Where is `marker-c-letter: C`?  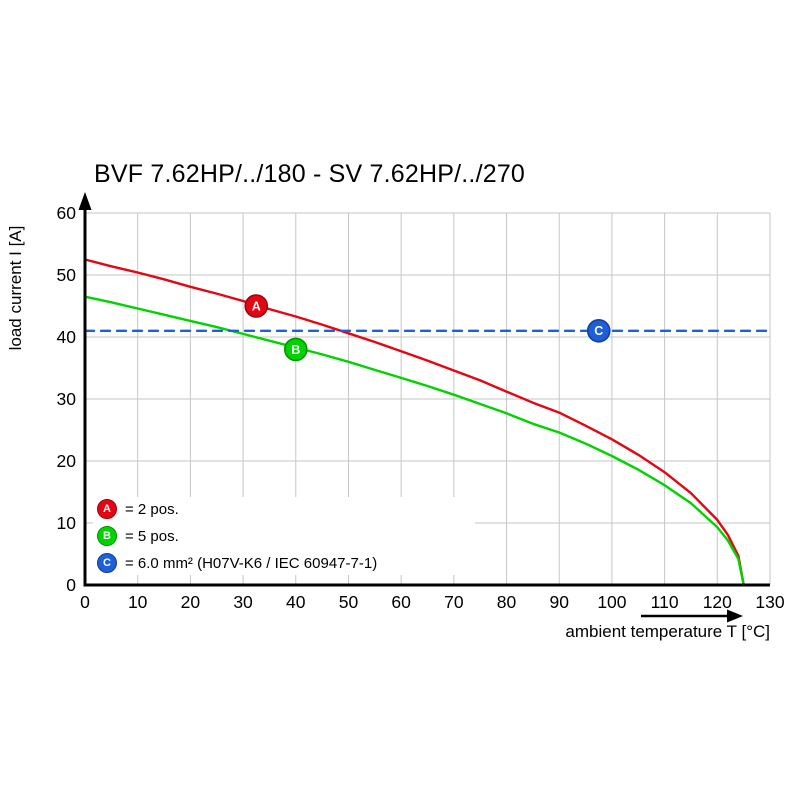
marker-c-letter: C is located at coordinates (598, 331).